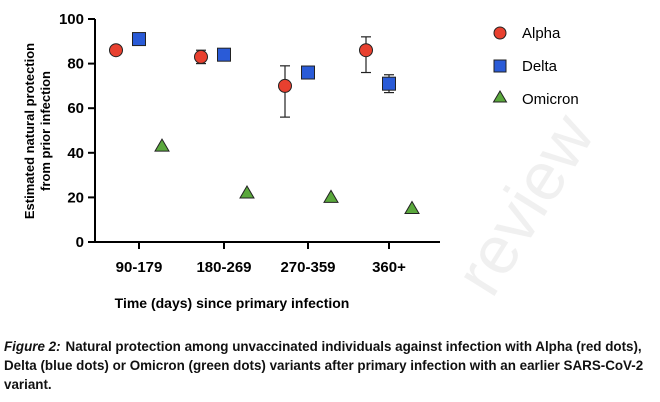 This screenshot has width=660, height=402. I want to click on x-tick-label-0: 90-179, so click(139, 267).